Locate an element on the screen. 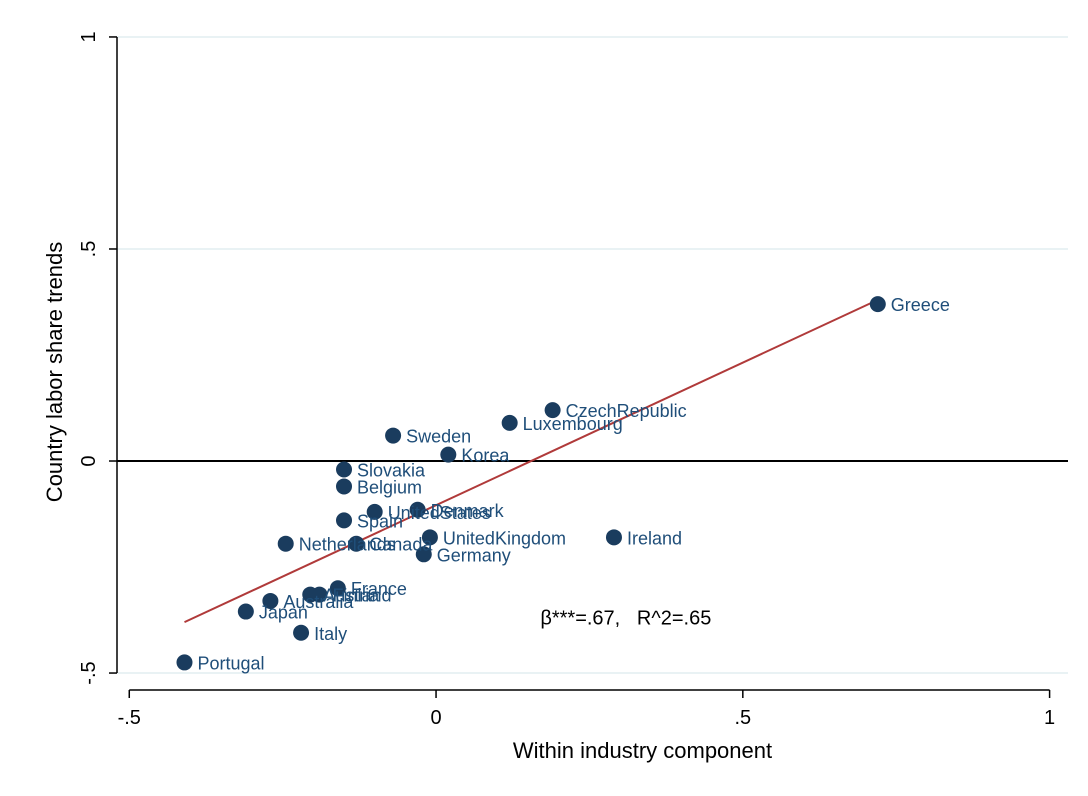 This screenshot has width=1088, height=796. point-label-slovakia: Slovakia is located at coordinates (391, 470).